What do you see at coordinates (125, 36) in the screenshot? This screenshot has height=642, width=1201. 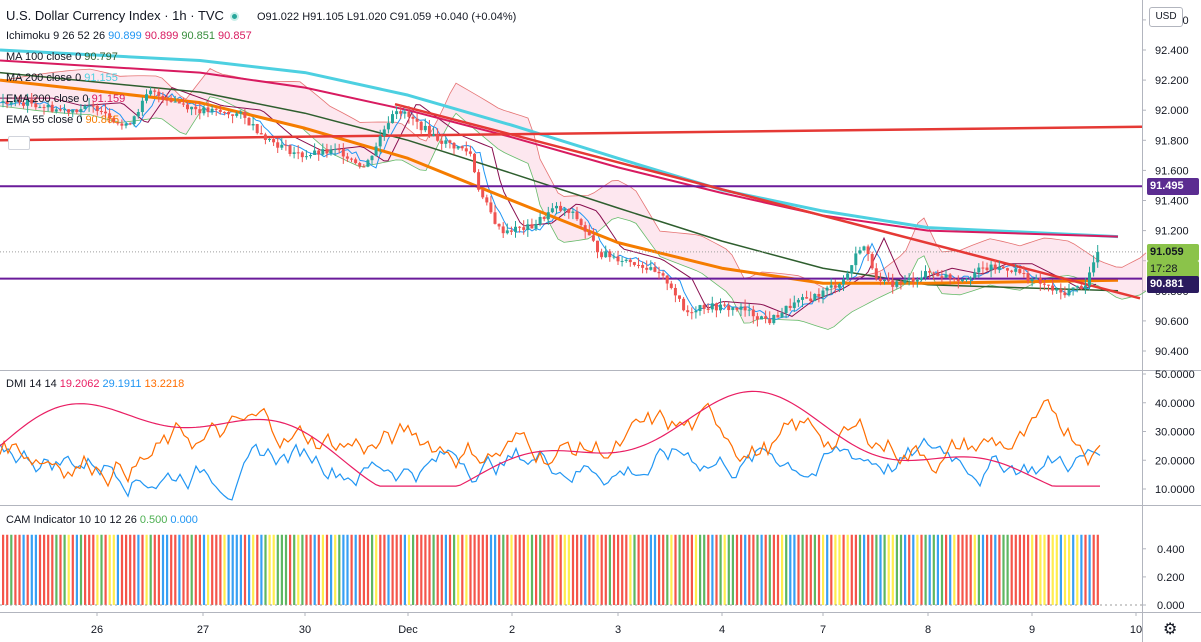 I see `indicator-value: 90.899` at bounding box center [125, 36].